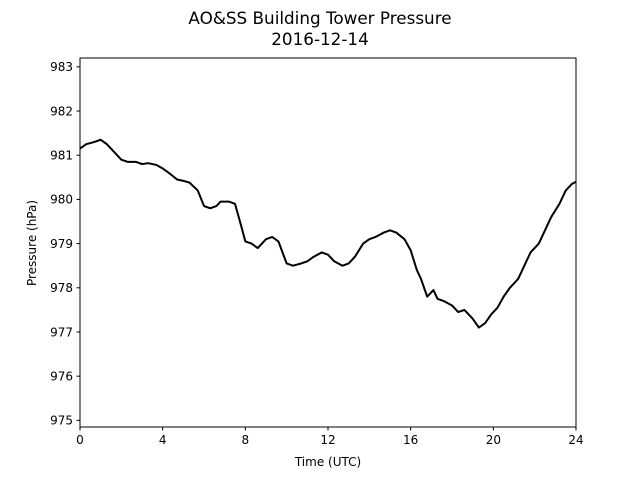  Describe the element at coordinates (32, 243) in the screenshot. I see `y-axis-label: Pressure (hPa)` at that location.